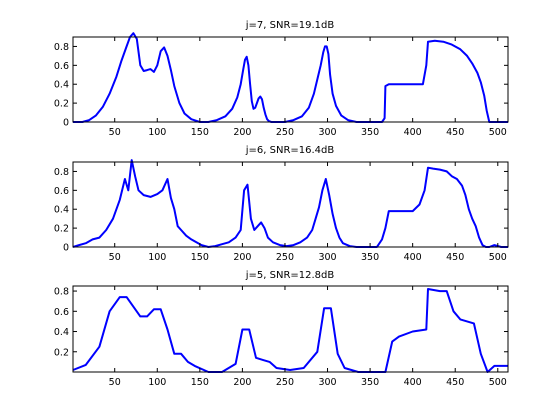  What do you see at coordinates (290, 25) in the screenshot?
I see `subplot-title: j=7, SNR=19.1dB` at bounding box center [290, 25].